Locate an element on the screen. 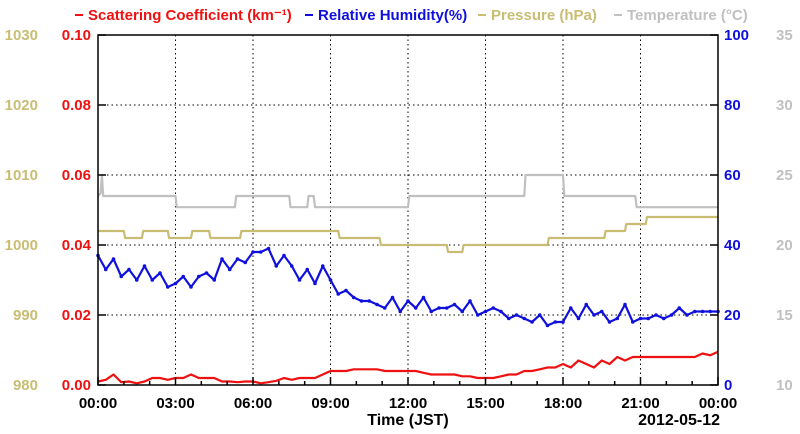  humidity-axis-tick-label: 100 is located at coordinates (736, 35).